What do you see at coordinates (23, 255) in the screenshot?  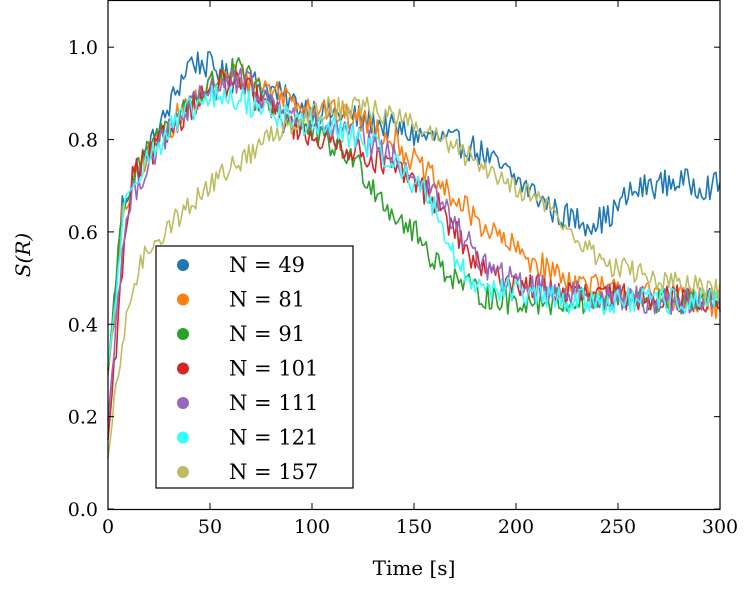 I see `y-axis-title: S(R)` at bounding box center [23, 255].